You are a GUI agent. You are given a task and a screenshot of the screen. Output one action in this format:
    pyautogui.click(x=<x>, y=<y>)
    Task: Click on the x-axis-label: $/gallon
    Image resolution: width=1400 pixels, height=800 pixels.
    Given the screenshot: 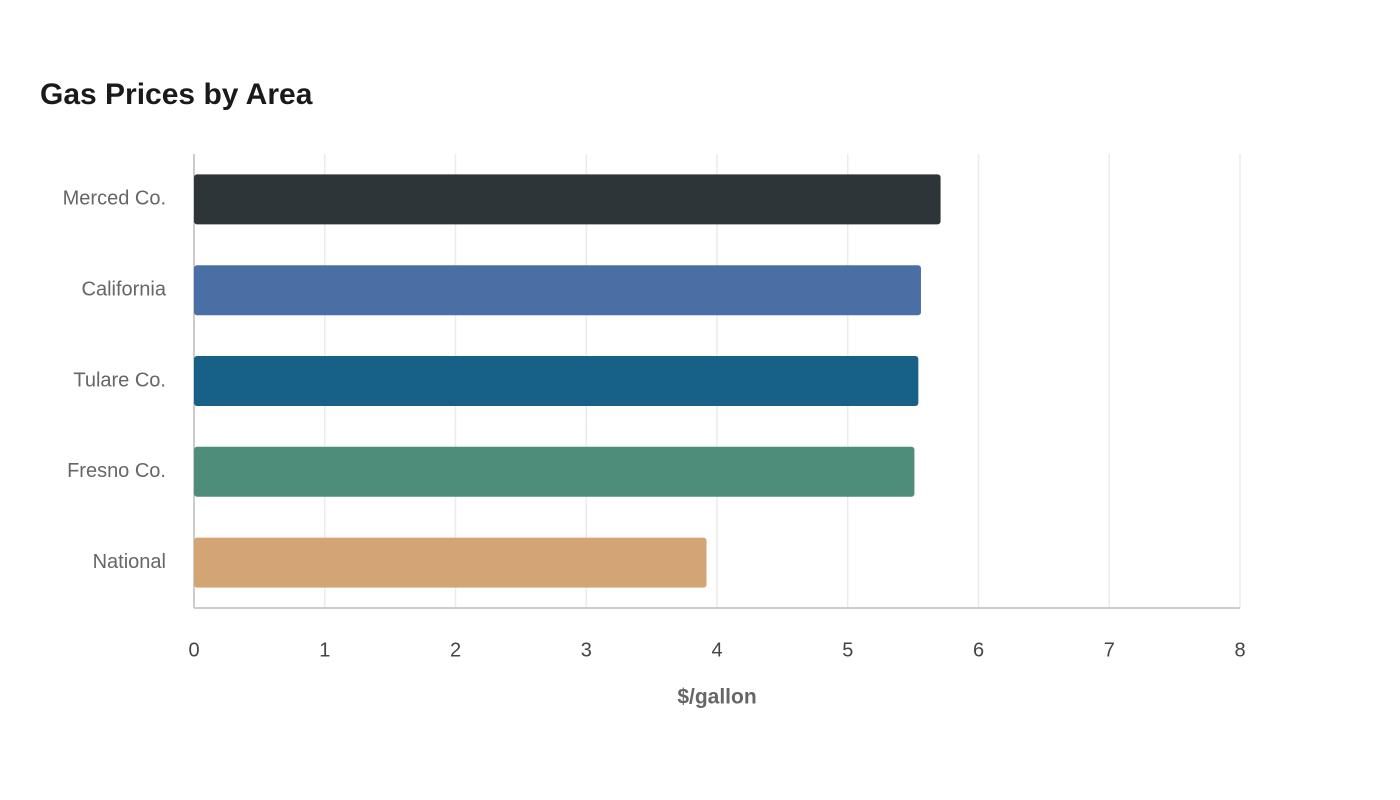 What is the action you would take?
    pyautogui.click(x=716, y=697)
    